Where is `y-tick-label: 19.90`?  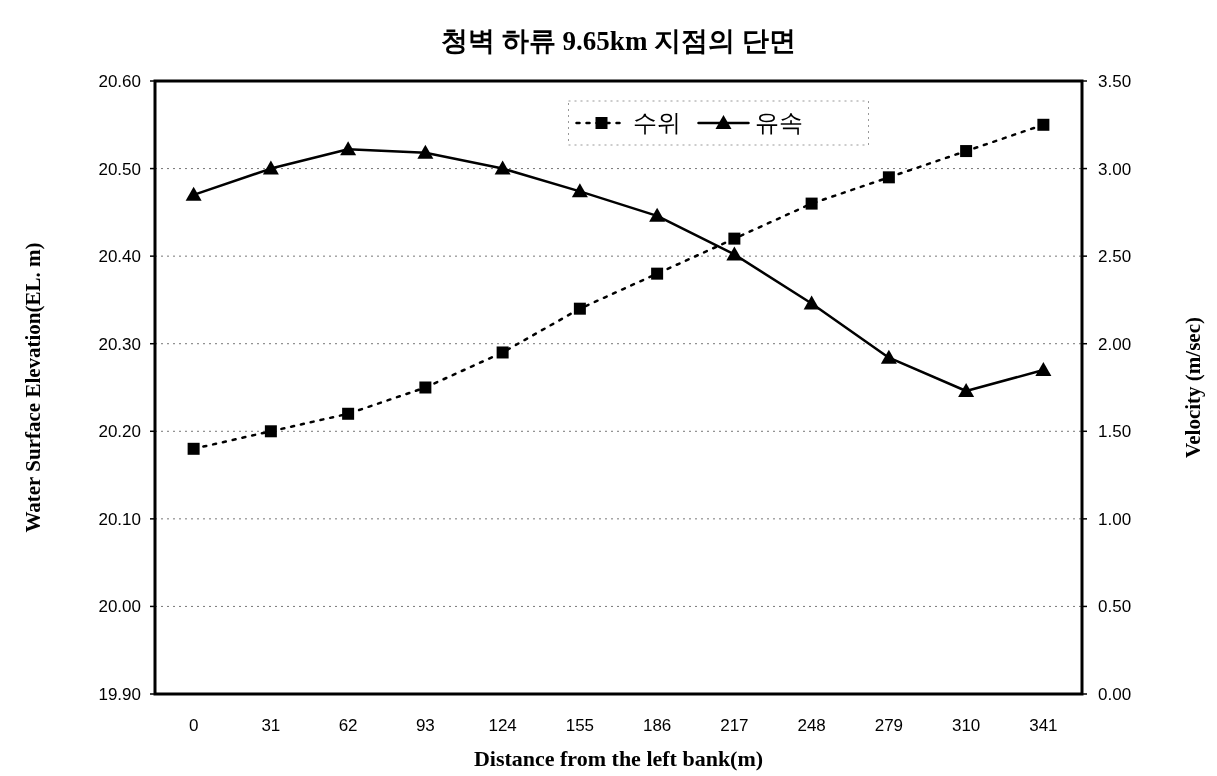
y-tick-label: 19.90 is located at coordinates (119, 694).